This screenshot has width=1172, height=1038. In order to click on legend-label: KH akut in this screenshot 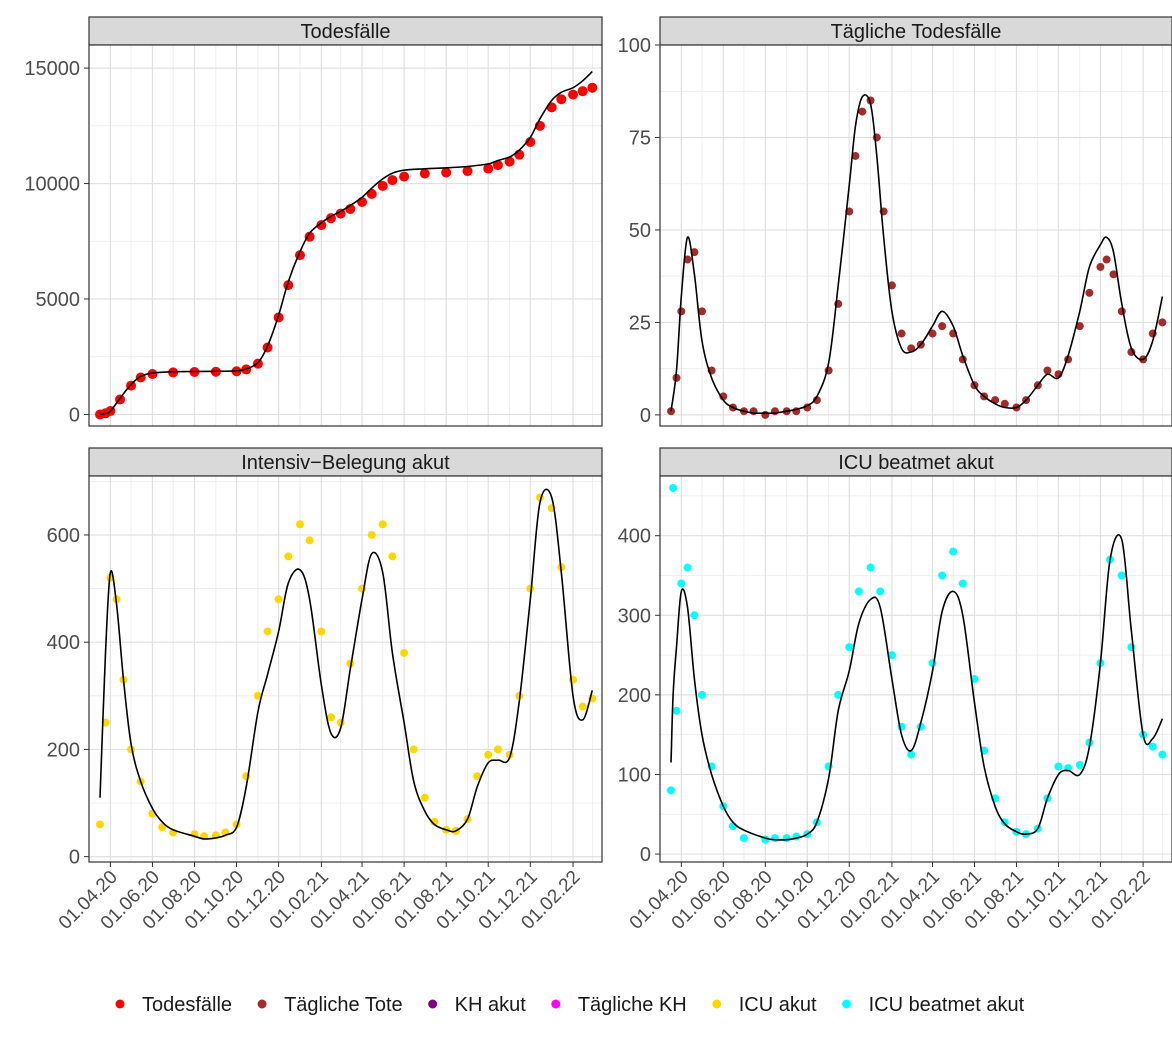, I will do `click(491, 1005)`.